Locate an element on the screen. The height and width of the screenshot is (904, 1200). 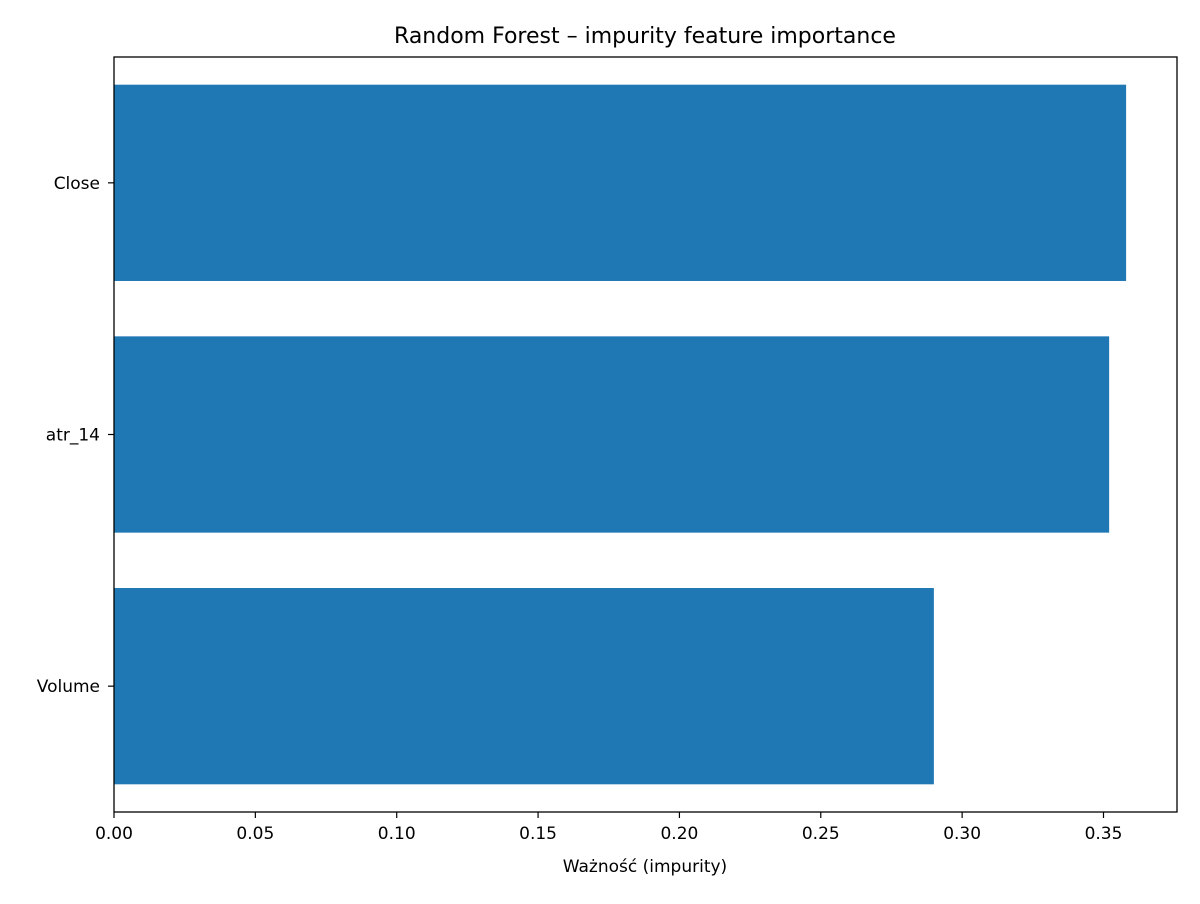
x-axis-ticks: 0.00 0.05 0.10 0.15 0.20 0.25 0.30 0.35 is located at coordinates (608, 828).